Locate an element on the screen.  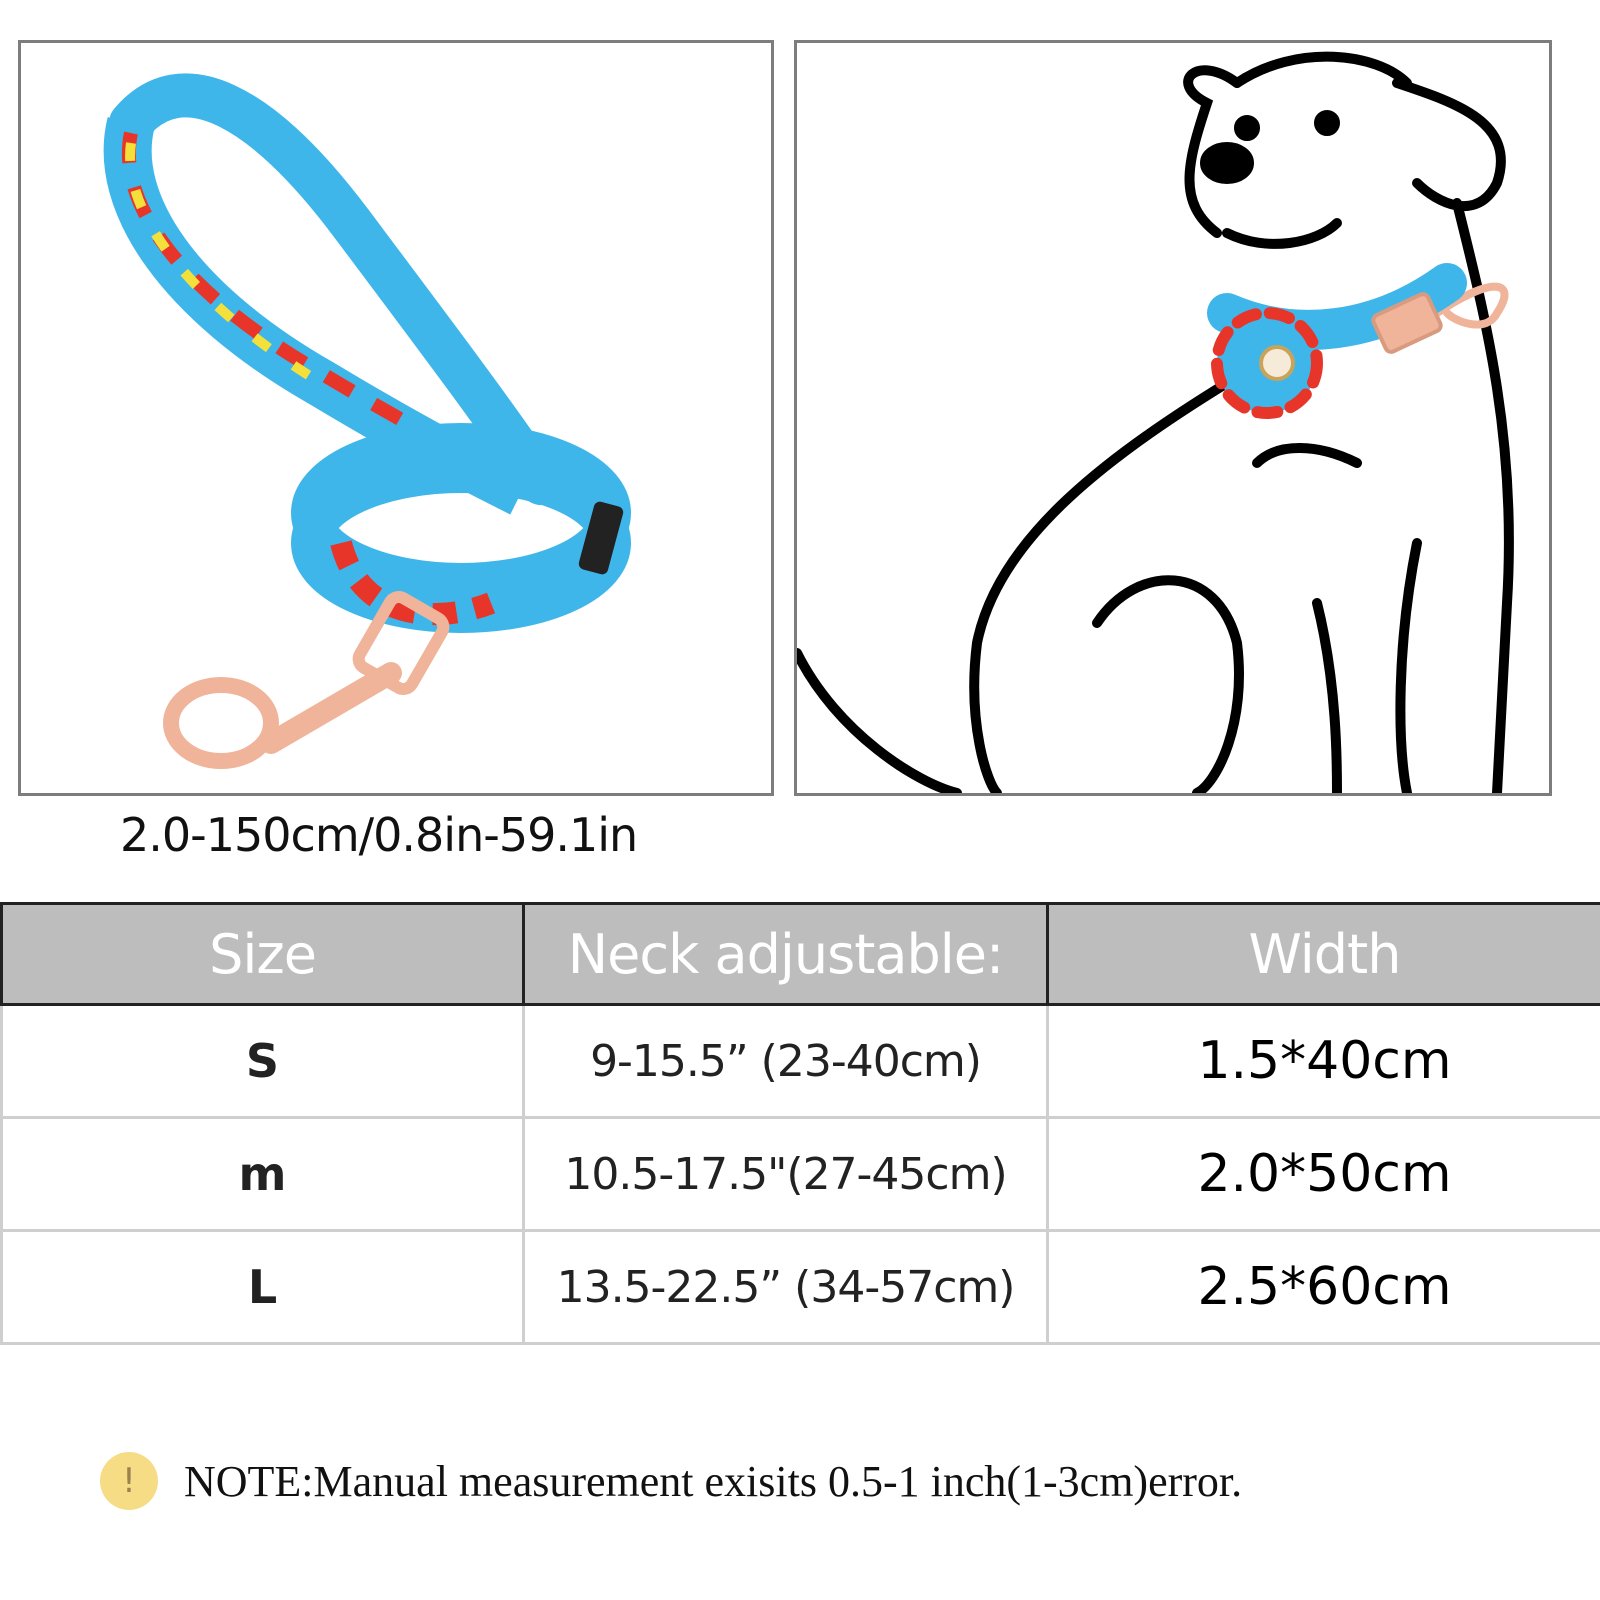
table-row: m 10.5-17.5"(27-45cm) 2.0*50cm is located at coordinates (800, 1174).